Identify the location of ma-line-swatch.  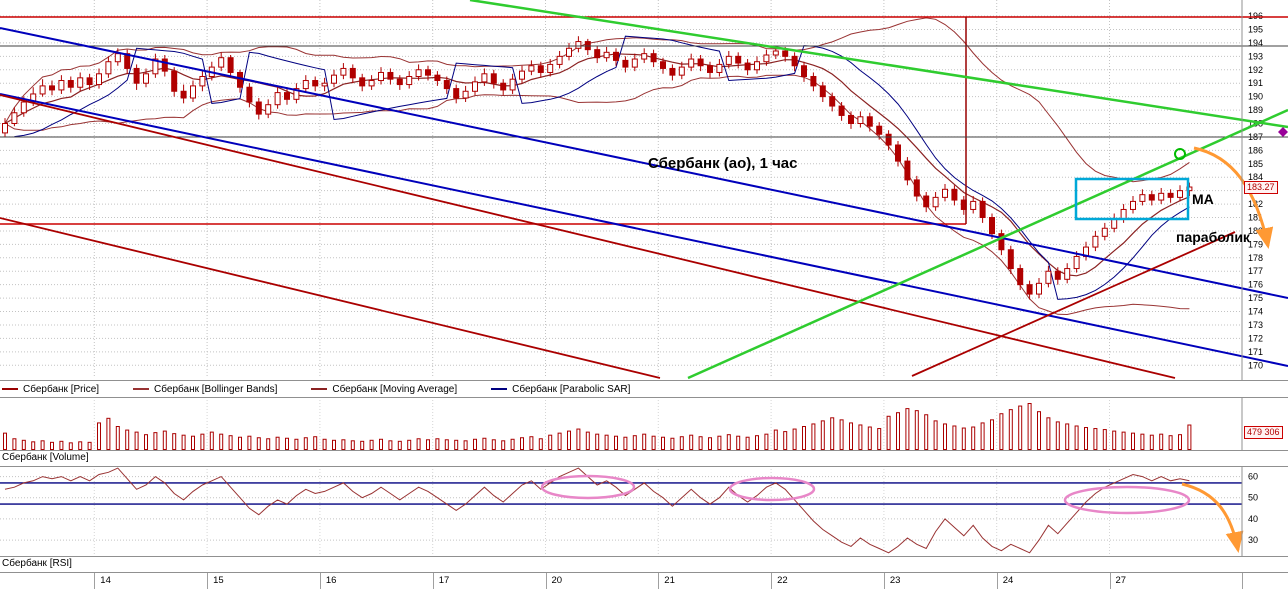
(319, 389).